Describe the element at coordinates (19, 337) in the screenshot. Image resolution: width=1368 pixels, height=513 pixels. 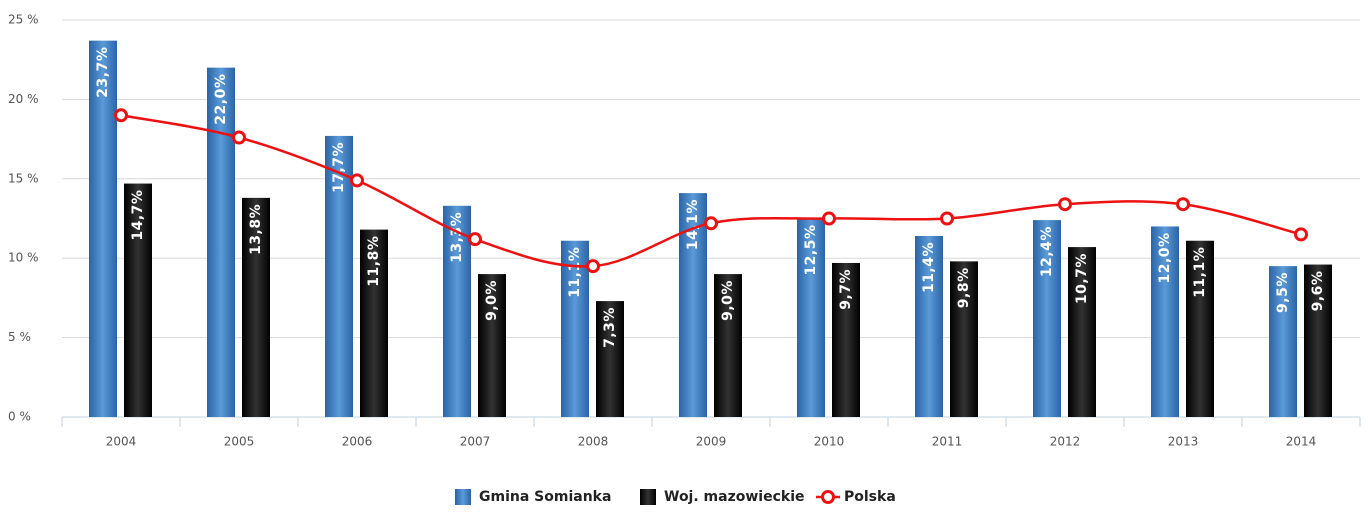
I see `y-tick-label: 5 %` at that location.